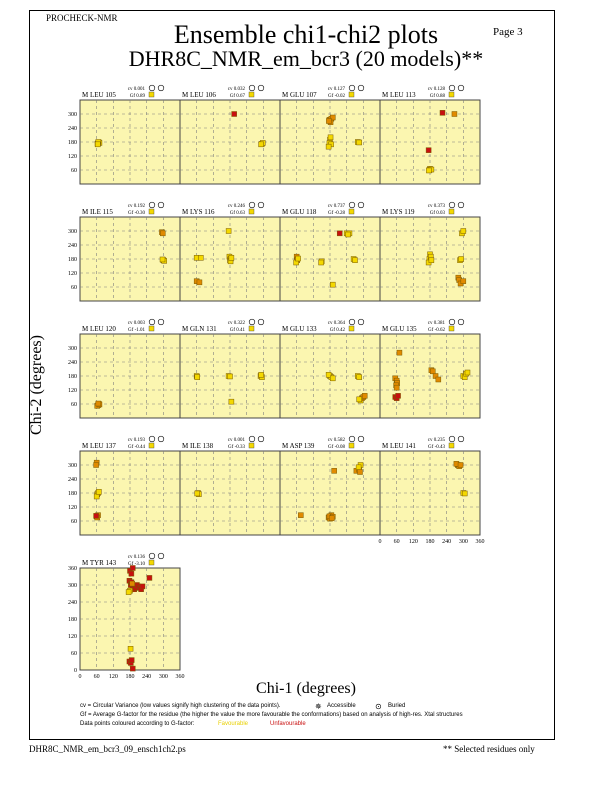 The image size is (612, 792). What do you see at coordinates (99, 563) in the screenshot?
I see `residue-label: M TYR 143` at bounding box center [99, 563].